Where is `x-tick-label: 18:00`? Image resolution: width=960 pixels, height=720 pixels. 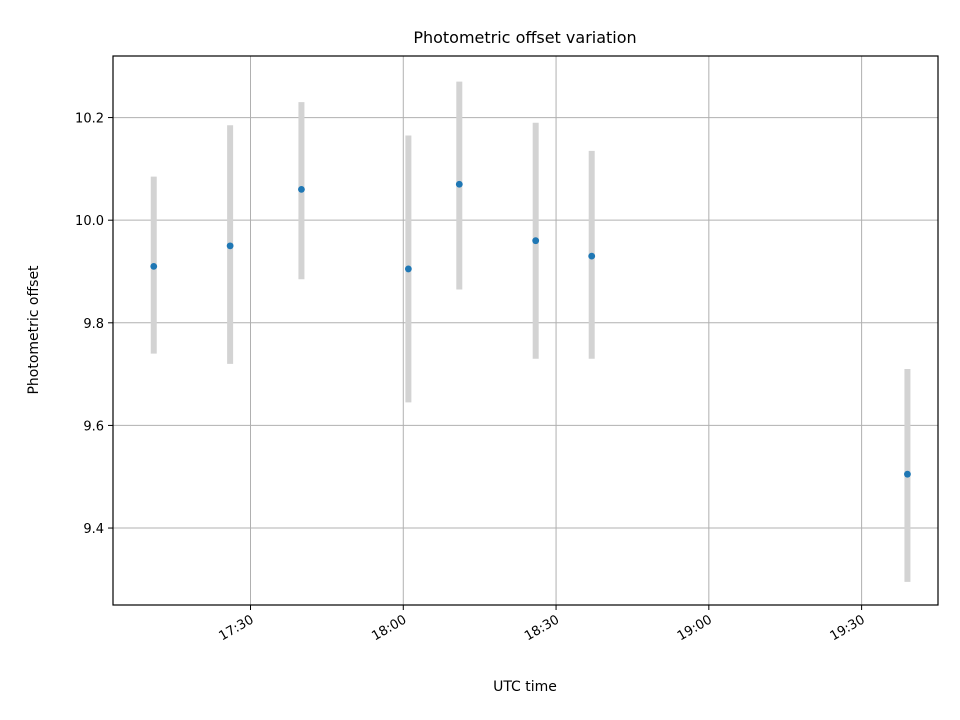
x-tick-label: 18:00 is located at coordinates (389, 628).